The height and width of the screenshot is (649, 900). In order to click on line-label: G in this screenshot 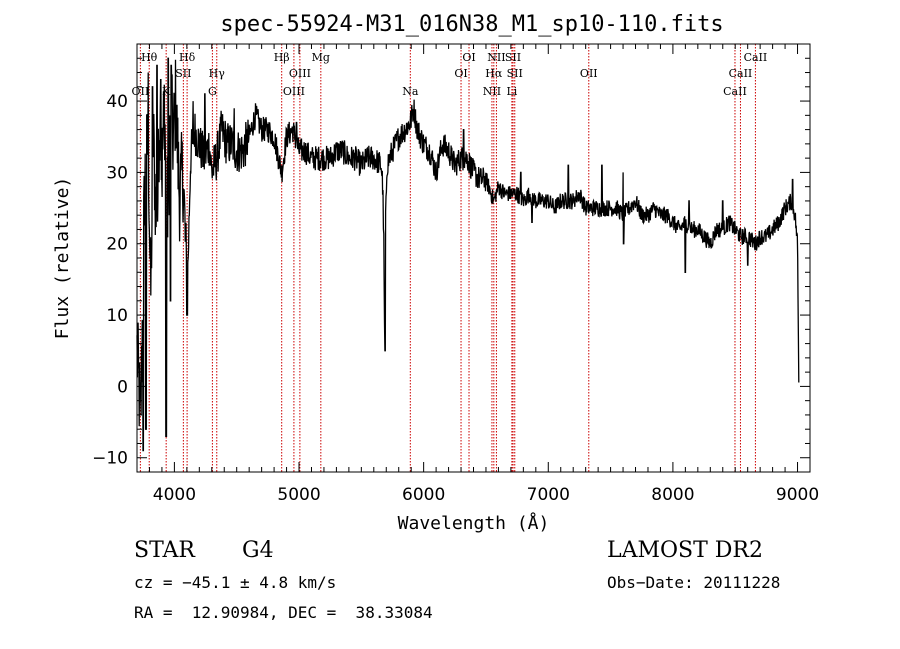, I will do `click(212, 91)`.